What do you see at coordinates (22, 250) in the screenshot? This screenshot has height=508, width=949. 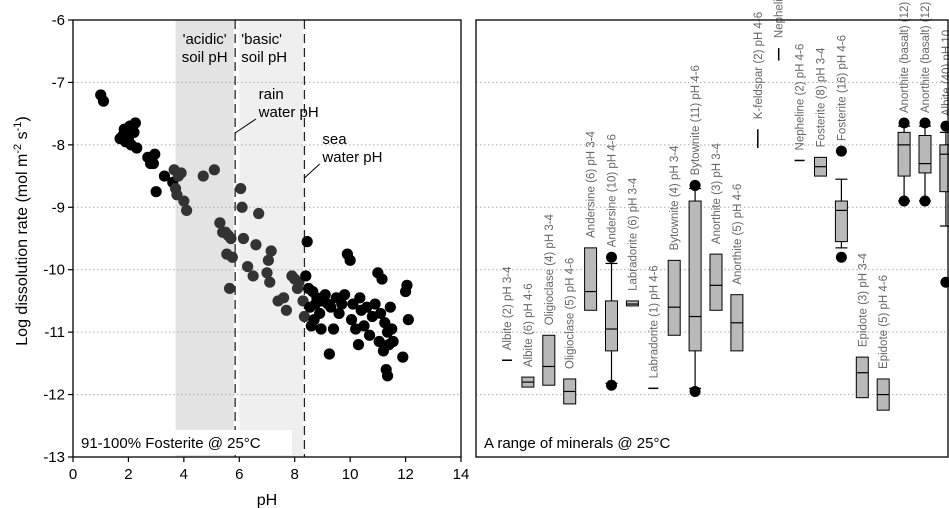 I see `y-axis-title-base: Log dissolution rate (mol m` at bounding box center [22, 250].